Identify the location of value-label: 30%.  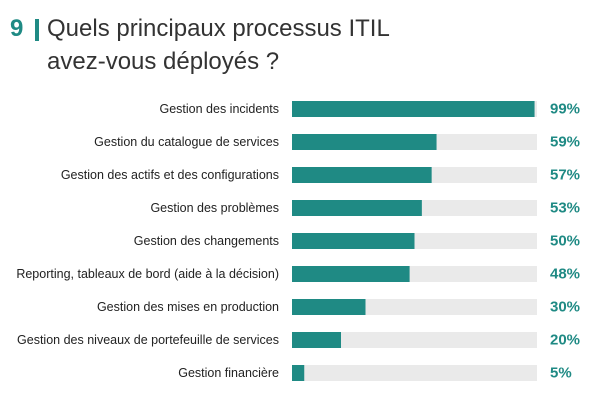
(565, 307).